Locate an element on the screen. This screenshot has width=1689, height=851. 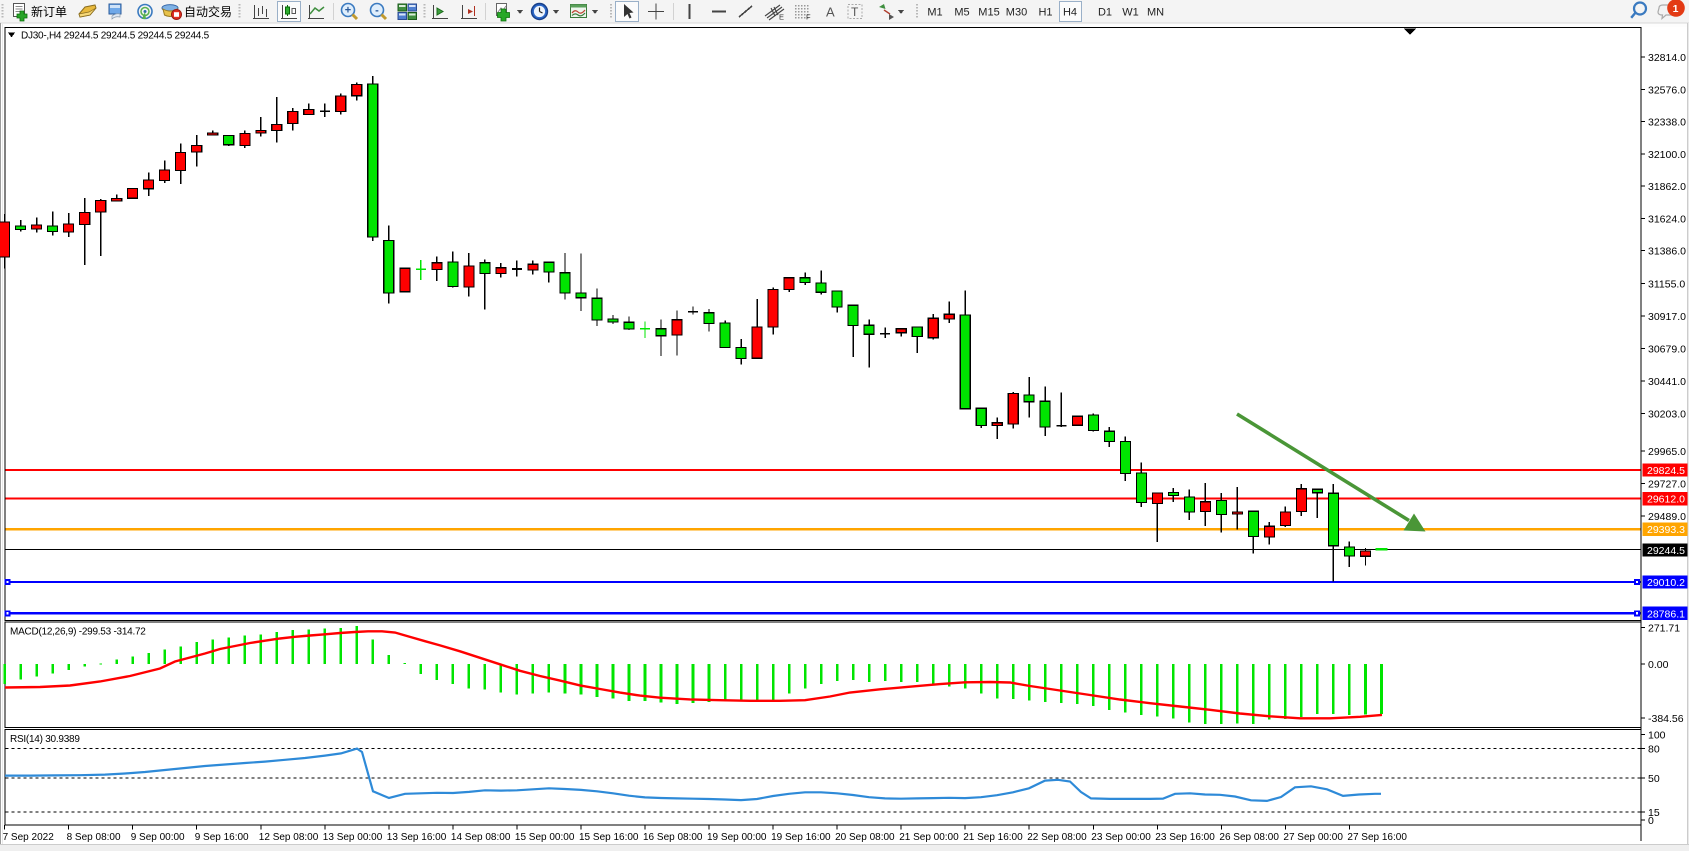
svg-text: 20 Sep 08:00 is located at coordinates (865, 837).